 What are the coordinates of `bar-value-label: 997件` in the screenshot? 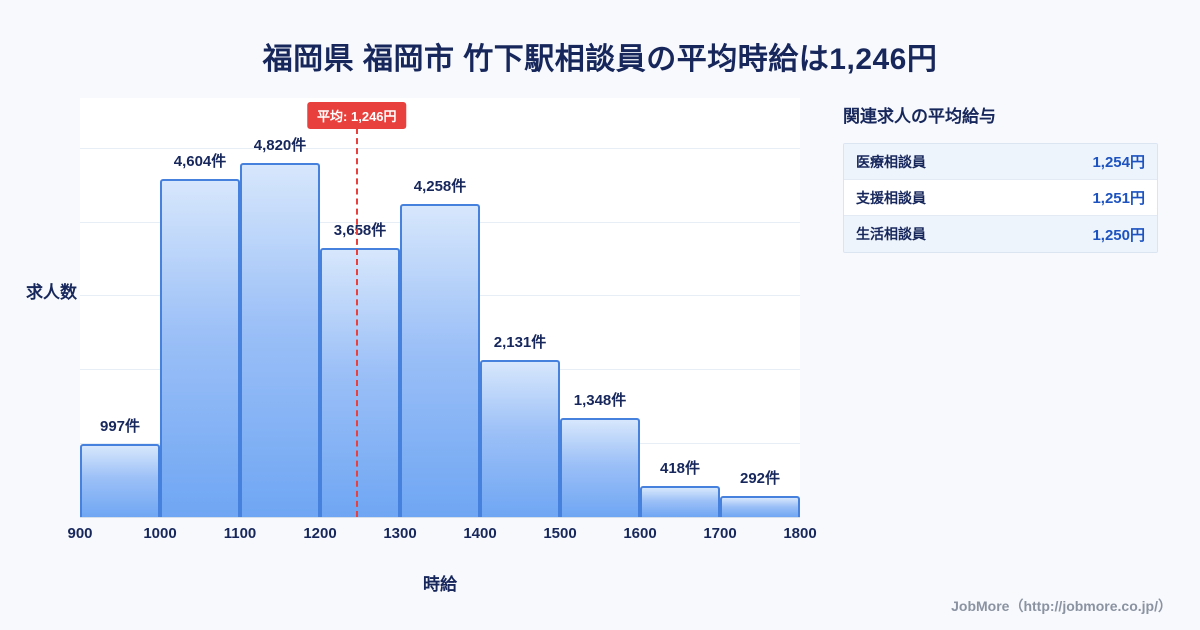 It's located at (120, 426).